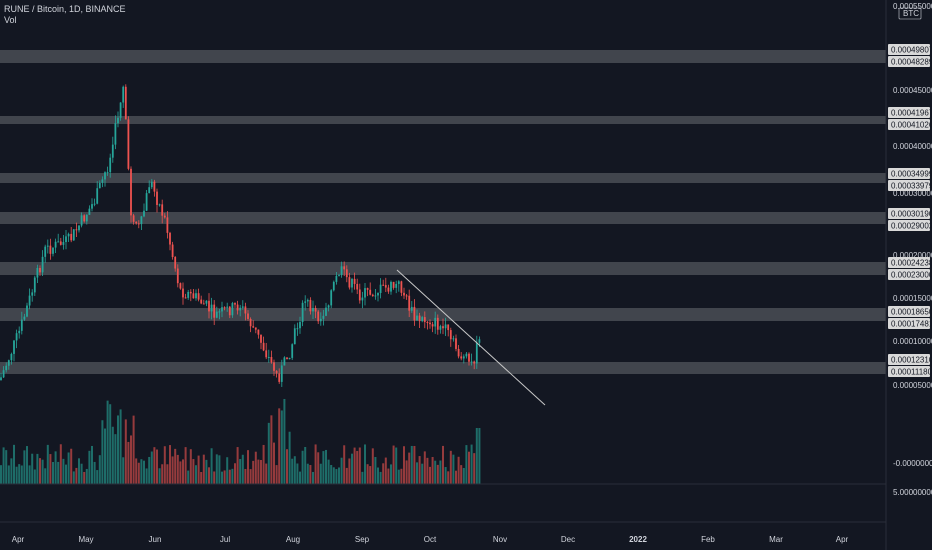 The width and height of the screenshot is (932, 550). I want to click on time-tick: Apr, so click(842, 539).